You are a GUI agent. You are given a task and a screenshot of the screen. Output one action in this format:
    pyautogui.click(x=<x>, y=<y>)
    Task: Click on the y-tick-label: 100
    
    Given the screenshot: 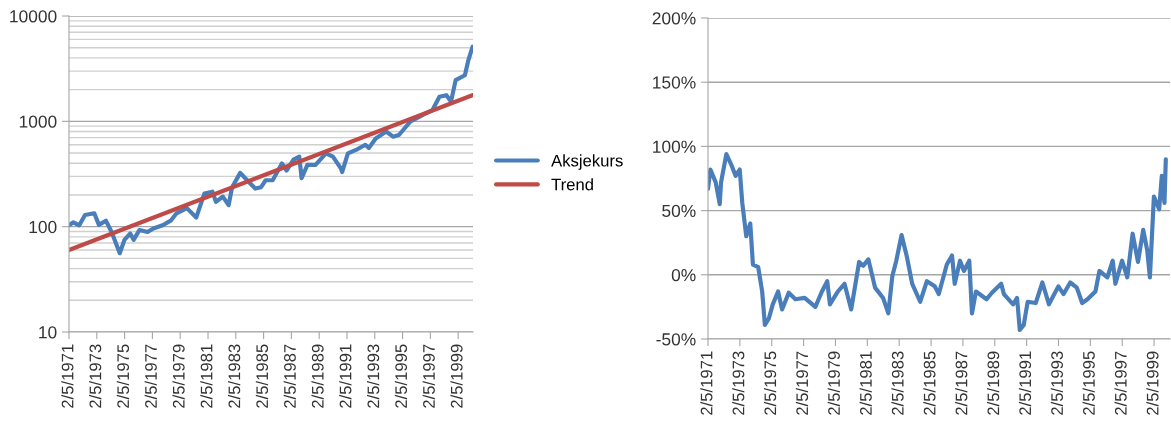 What is the action you would take?
    pyautogui.click(x=43, y=227)
    